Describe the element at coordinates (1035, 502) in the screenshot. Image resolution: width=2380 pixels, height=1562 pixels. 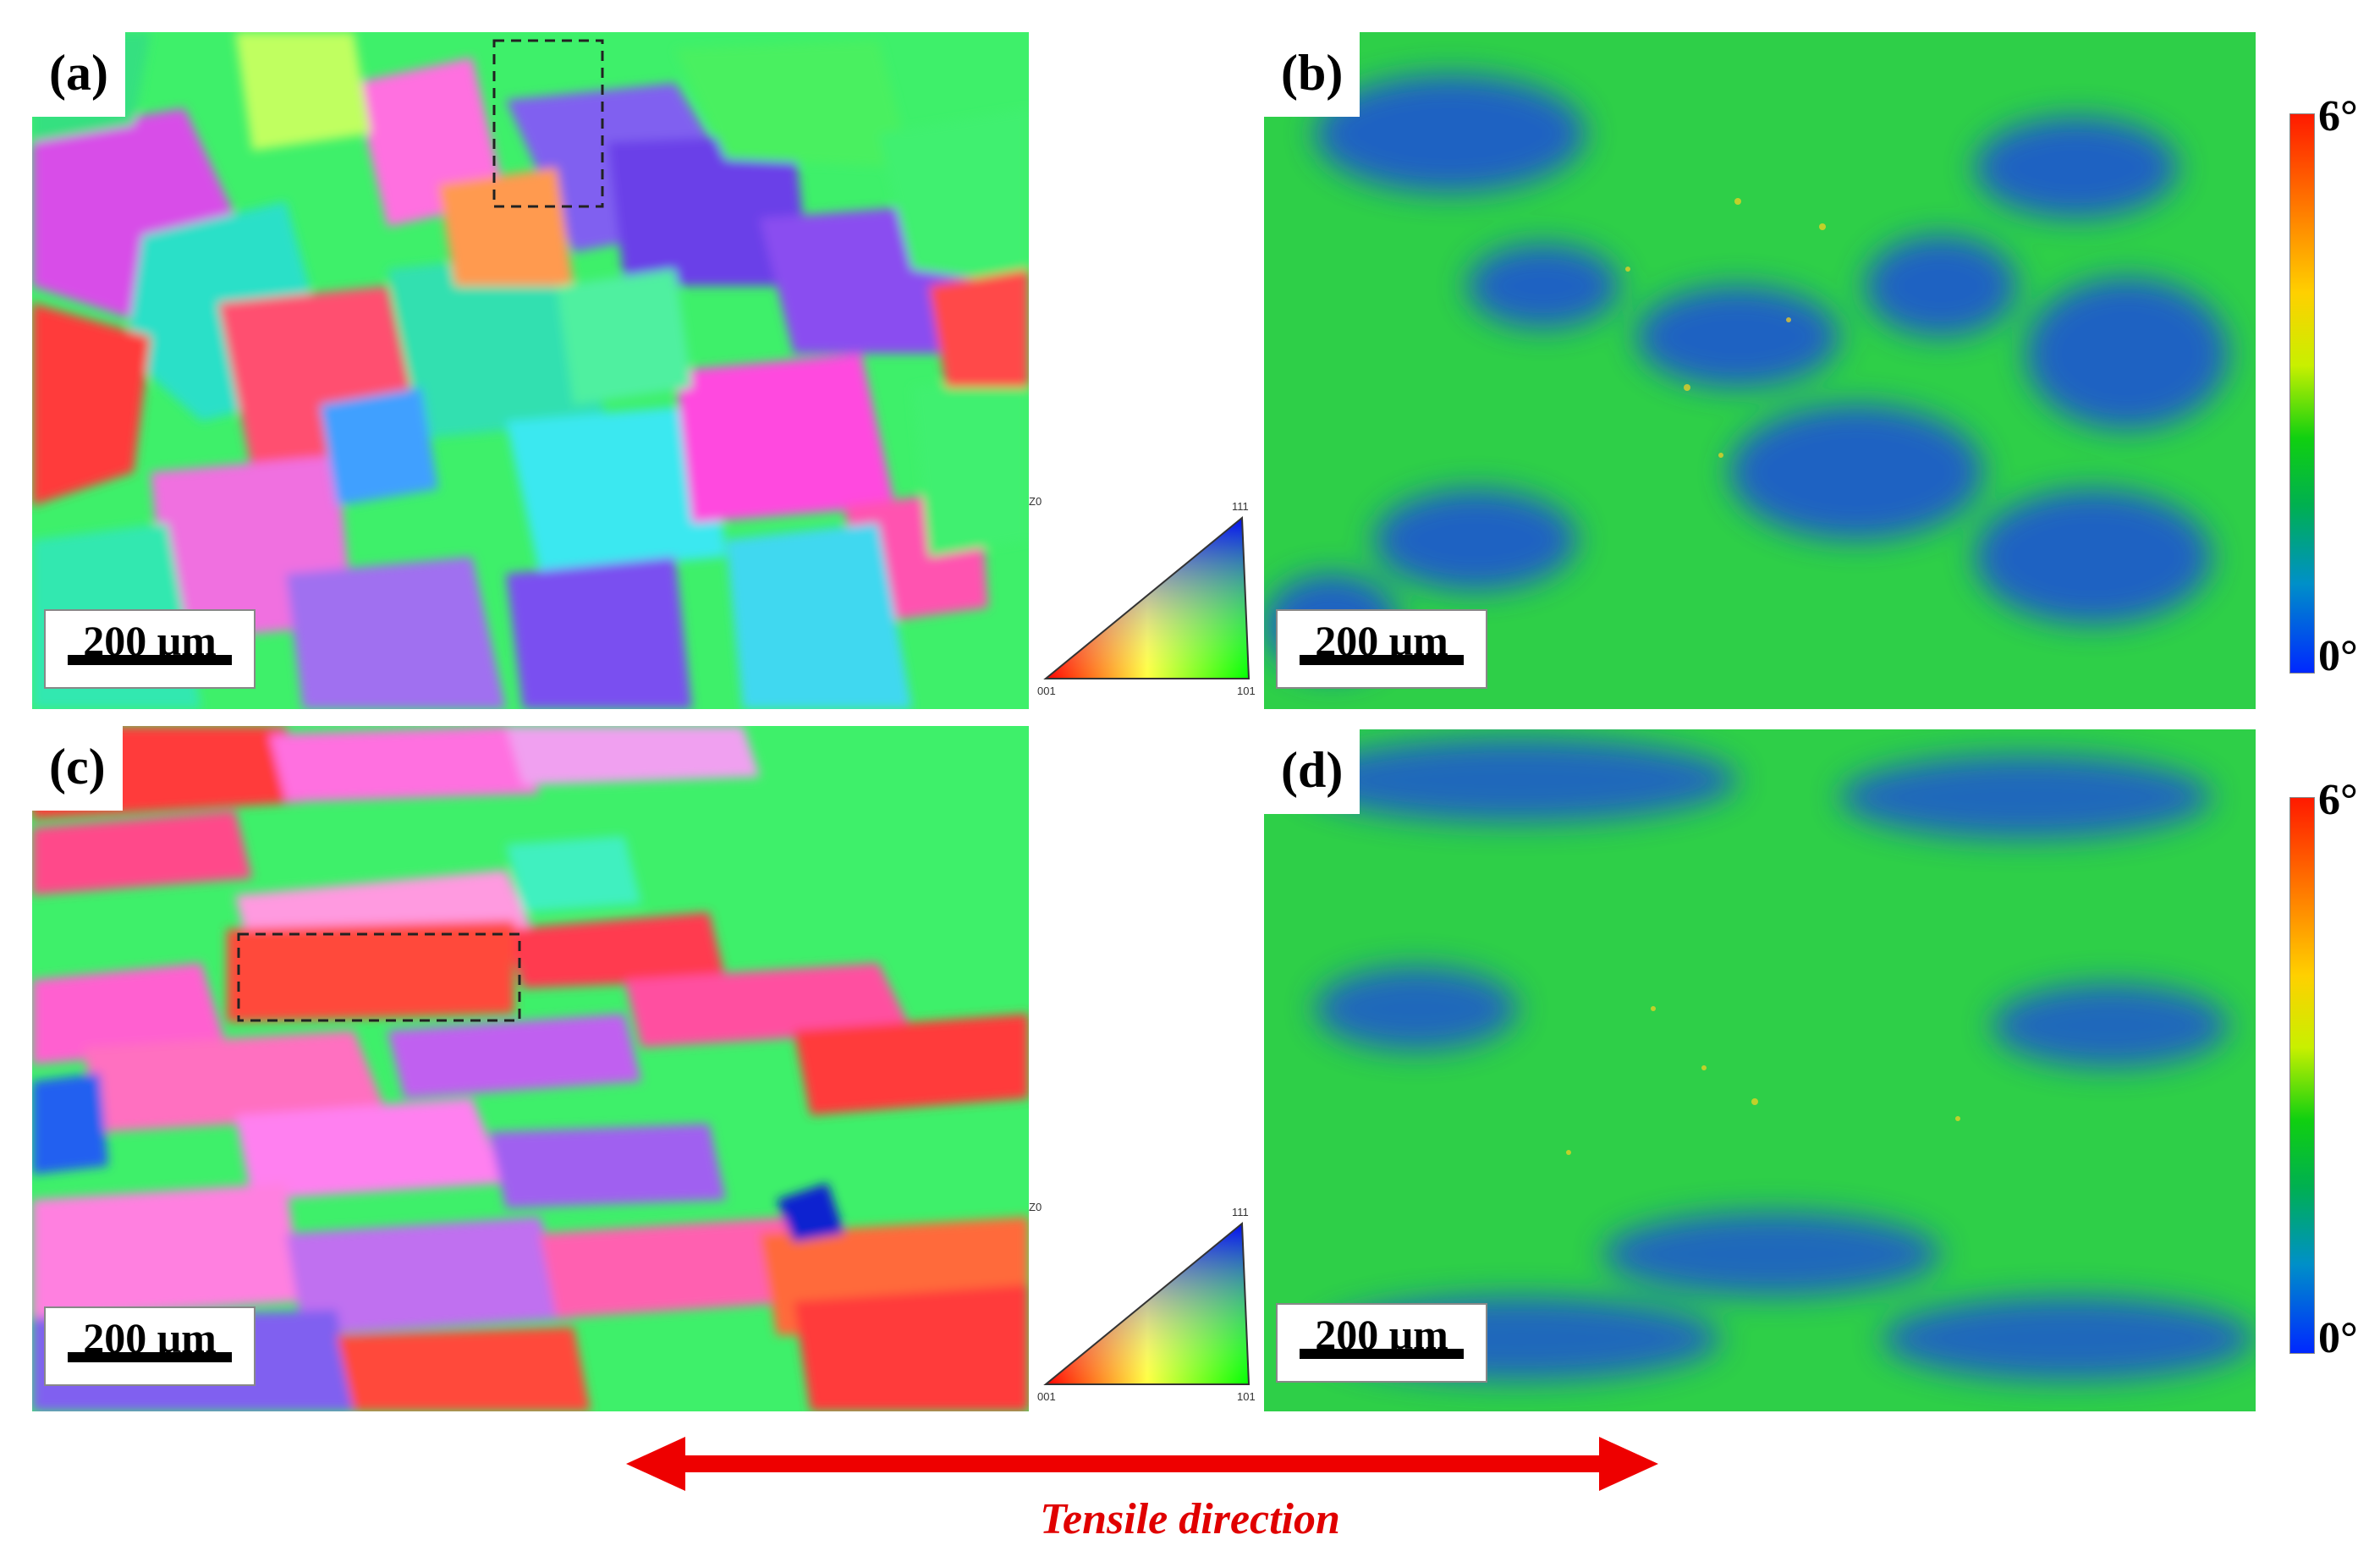
I see `ipf-axis-top: Z0` at that location.